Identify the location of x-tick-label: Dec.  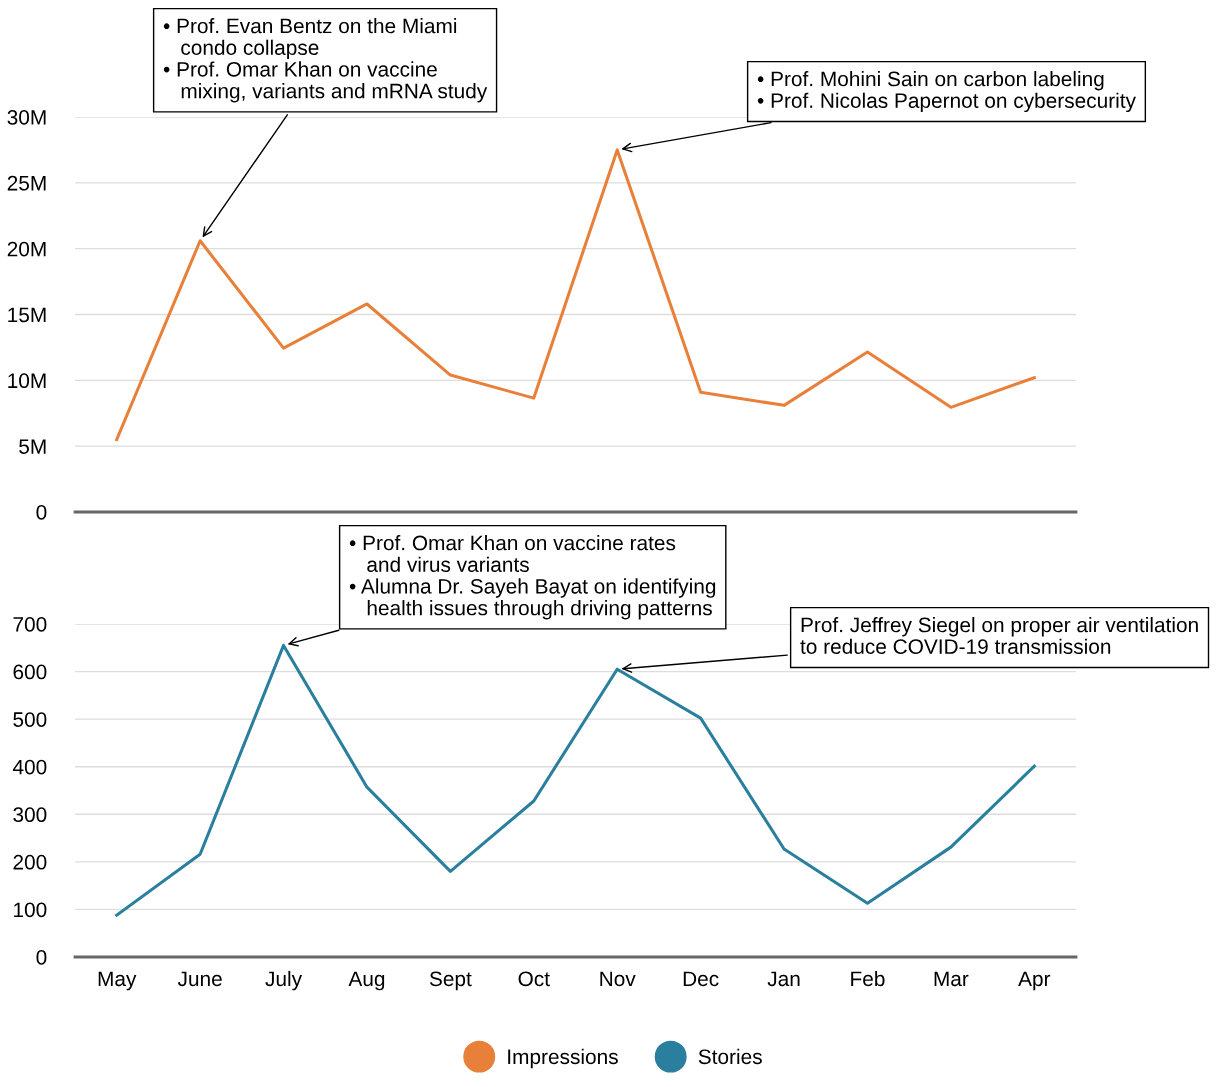
(701, 979).